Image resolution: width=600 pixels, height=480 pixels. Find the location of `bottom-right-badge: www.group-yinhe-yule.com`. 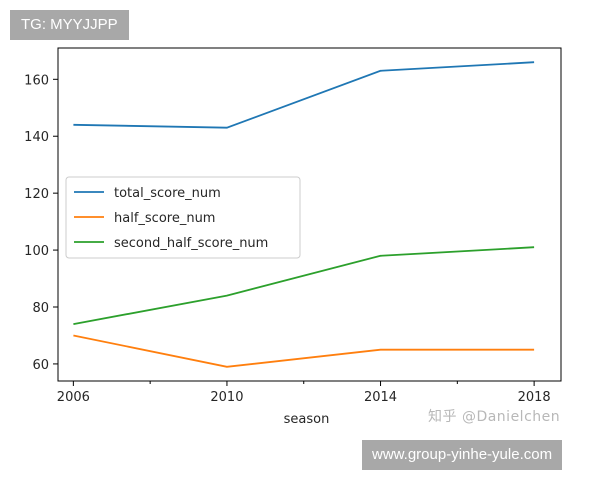

bottom-right-badge: www.group-yinhe-yule.com is located at coordinates (462, 455).